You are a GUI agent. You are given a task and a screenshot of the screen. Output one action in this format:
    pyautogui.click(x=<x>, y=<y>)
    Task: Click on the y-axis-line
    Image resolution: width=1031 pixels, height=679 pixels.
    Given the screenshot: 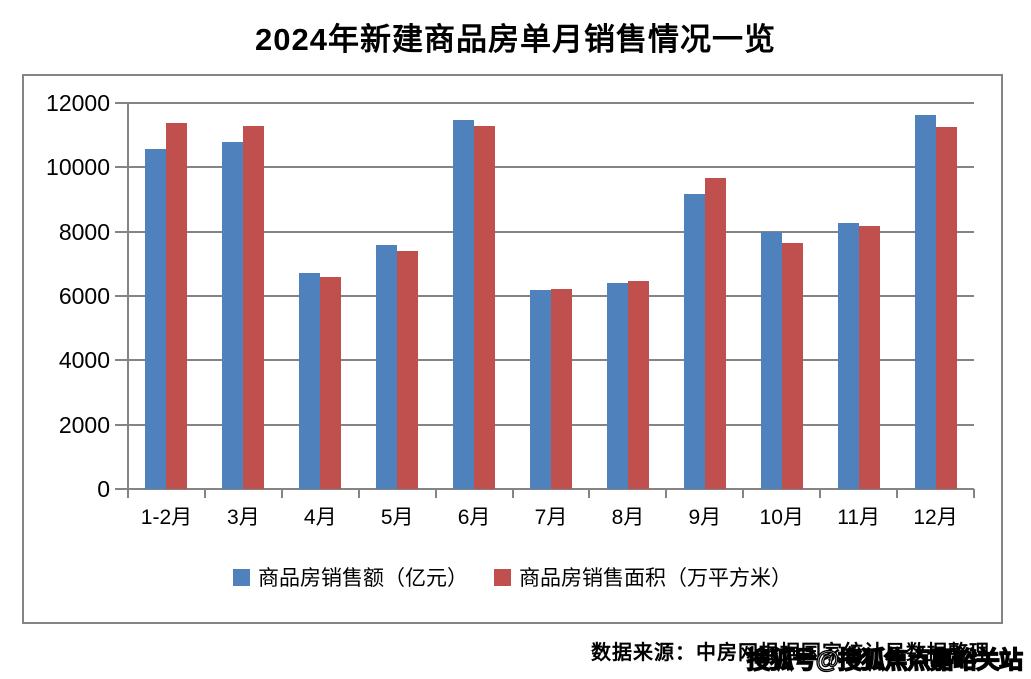 What is the action you would take?
    pyautogui.click(x=128, y=297)
    